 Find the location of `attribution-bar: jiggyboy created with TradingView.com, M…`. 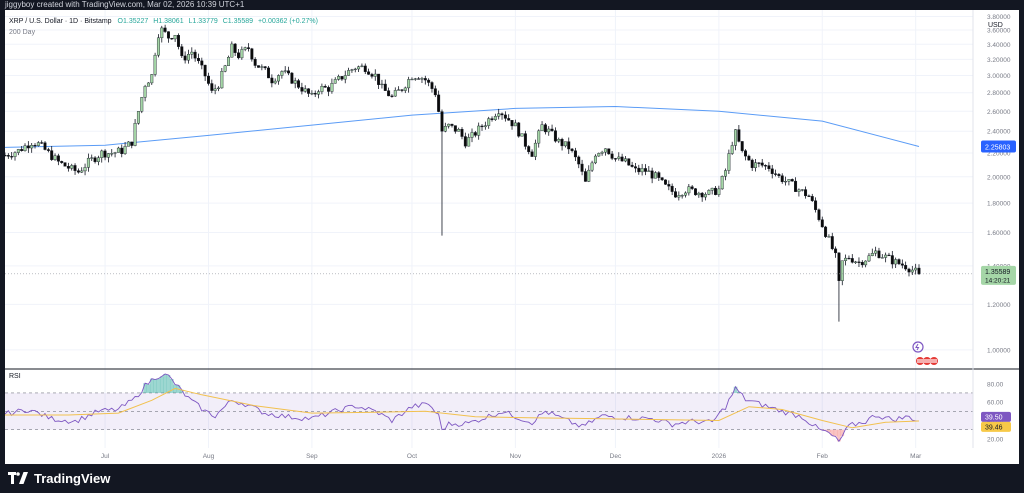

attribution-bar: jiggyboy created with TradingView.com, M… is located at coordinates (512, 5).